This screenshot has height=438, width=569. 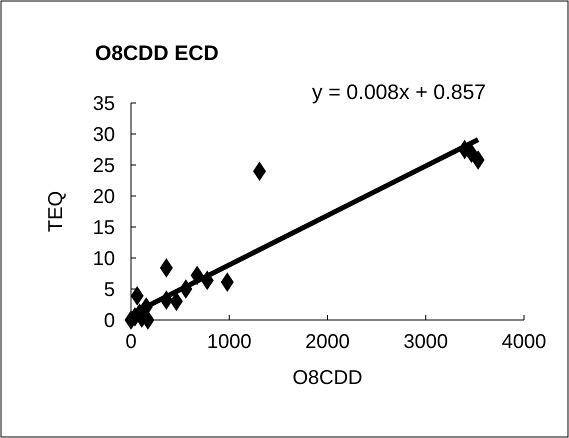 I want to click on y-tick-label: 30, so click(x=103, y=135).